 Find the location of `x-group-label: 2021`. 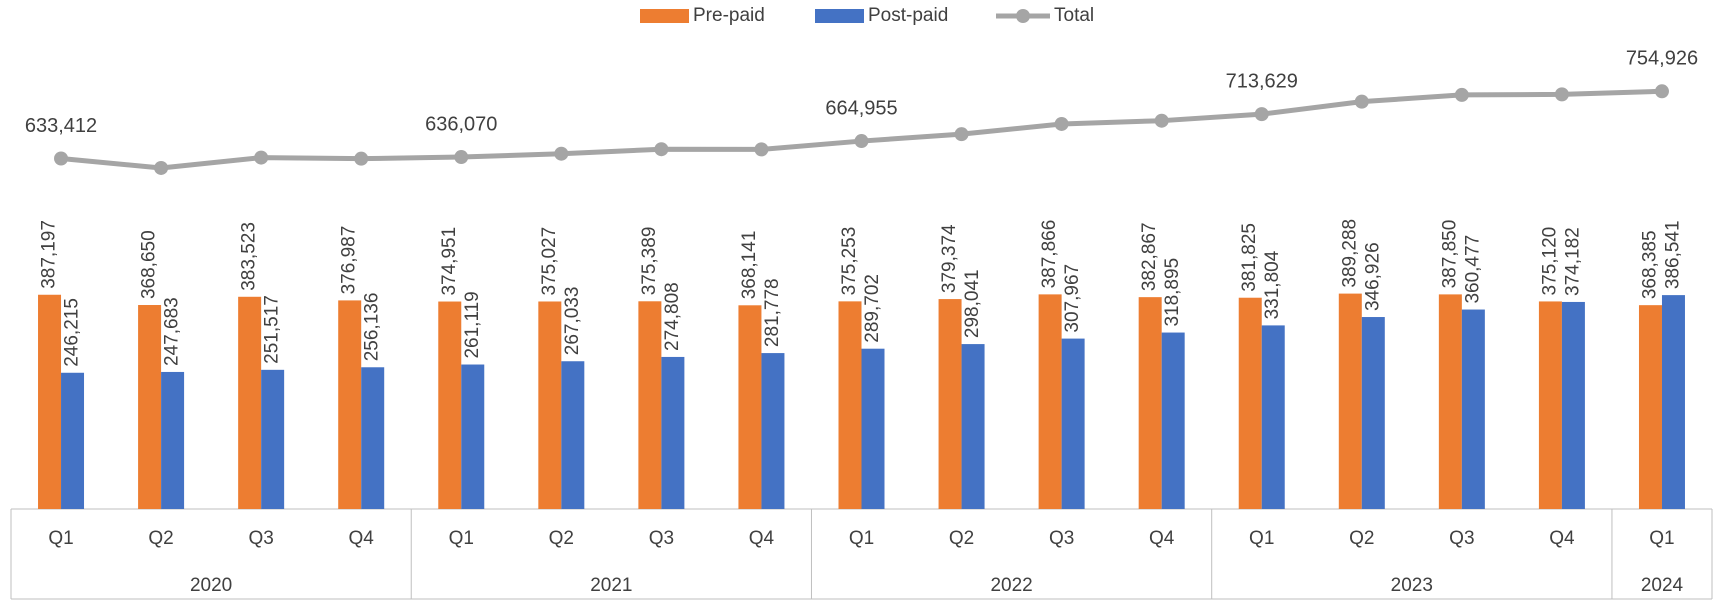

x-group-label: 2021 is located at coordinates (611, 585).